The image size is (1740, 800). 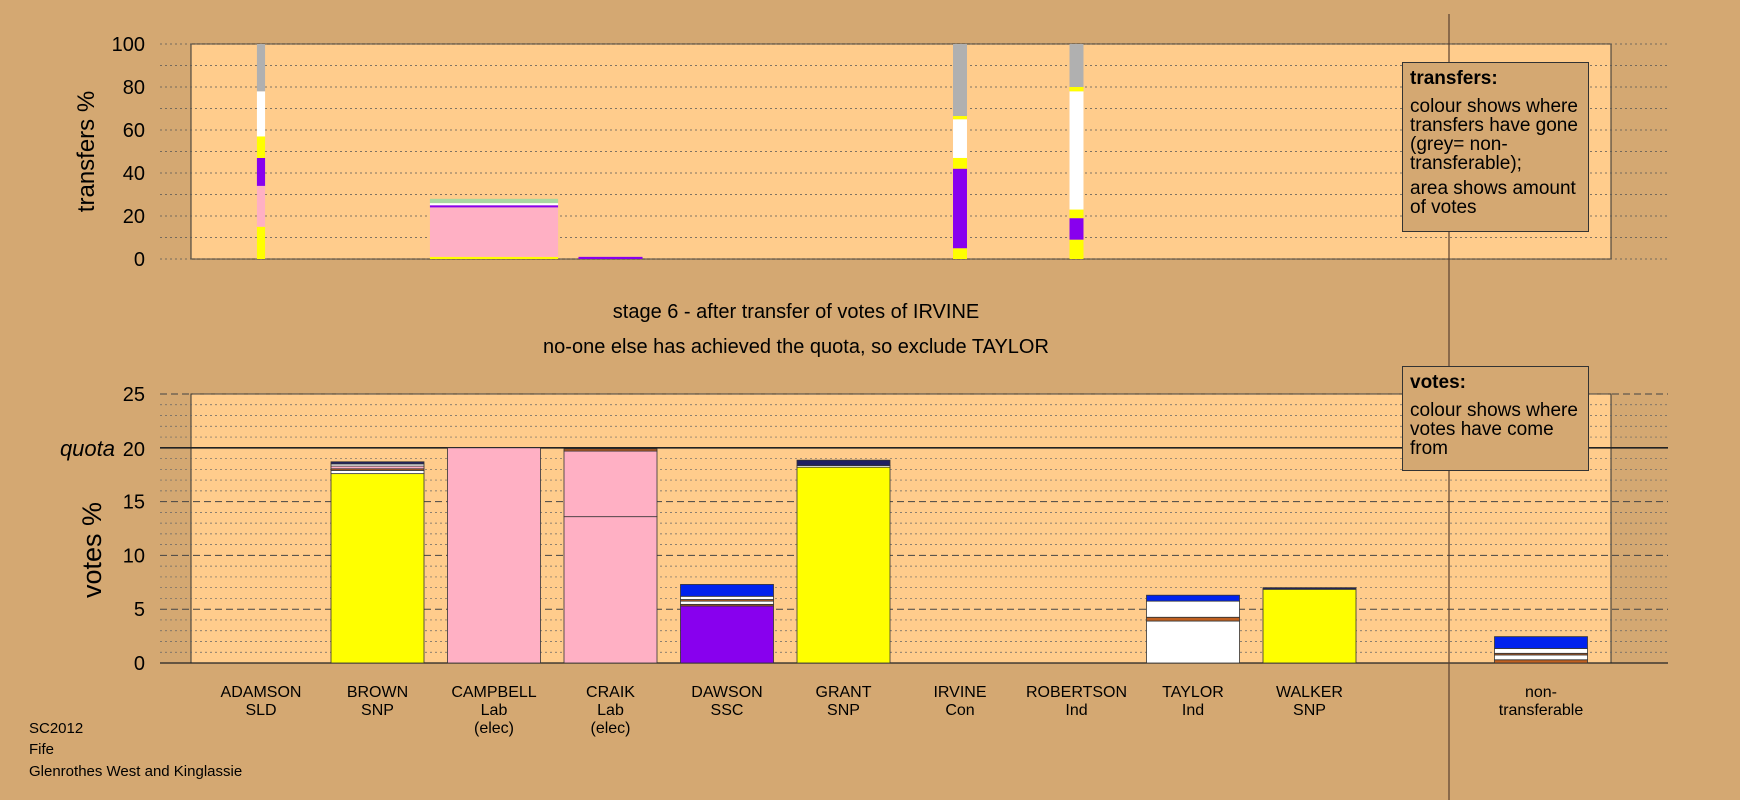 I want to click on votes-y-tick-label: 5, so click(x=139, y=610).